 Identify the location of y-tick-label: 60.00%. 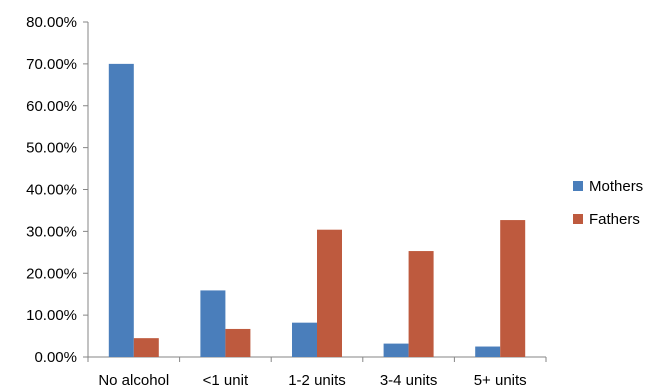
(51, 106).